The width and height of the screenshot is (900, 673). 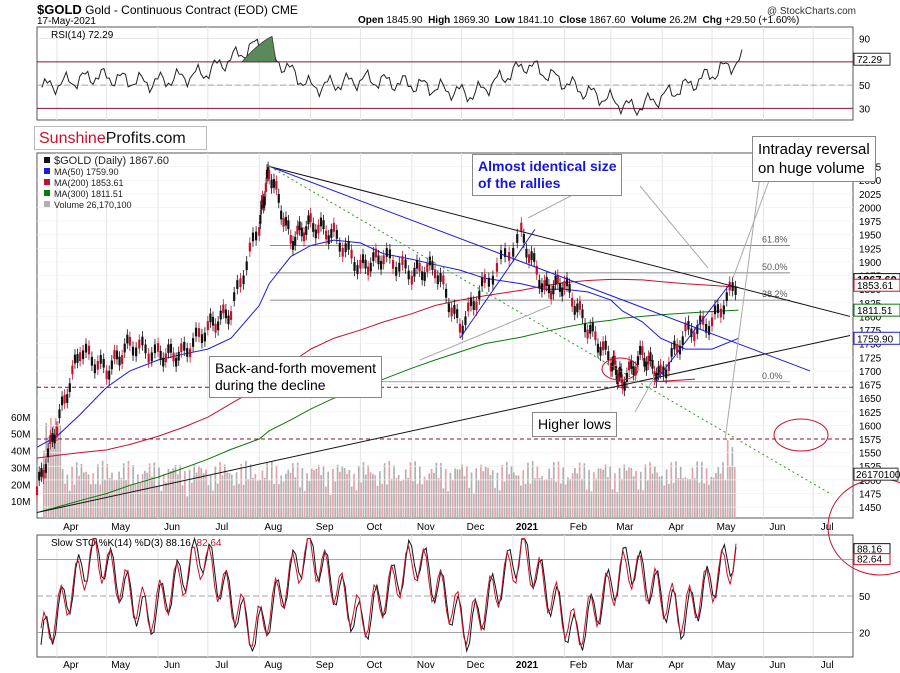 I want to click on price-x-label: May, so click(x=726, y=527).